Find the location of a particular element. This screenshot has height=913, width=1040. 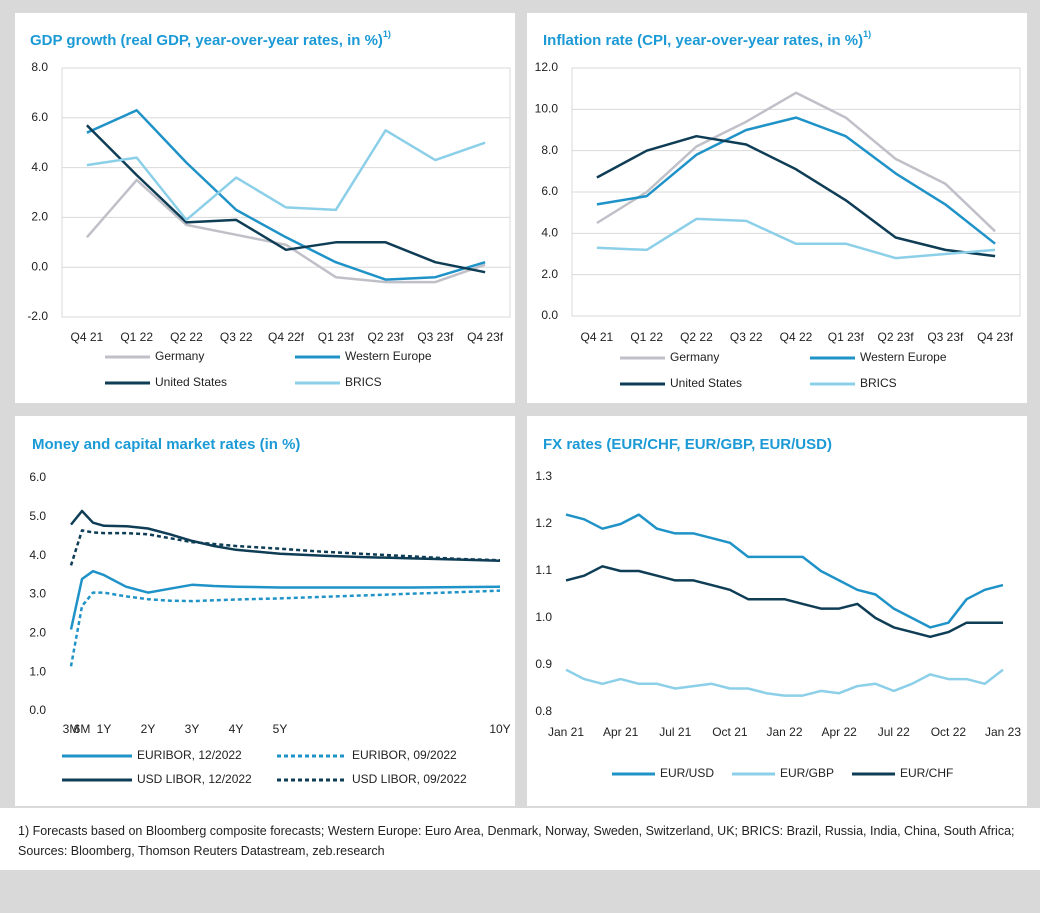

x-tick-label: Q4 22 is located at coordinates (796, 337).